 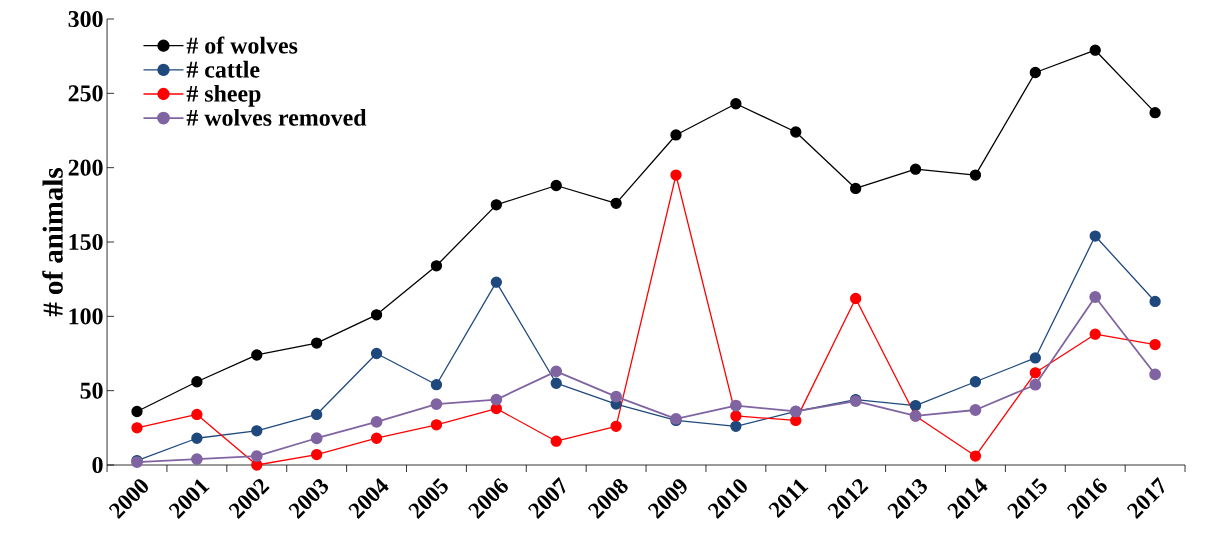 What do you see at coordinates (223, 95) in the screenshot?
I see `legend-label: # sheep` at bounding box center [223, 95].